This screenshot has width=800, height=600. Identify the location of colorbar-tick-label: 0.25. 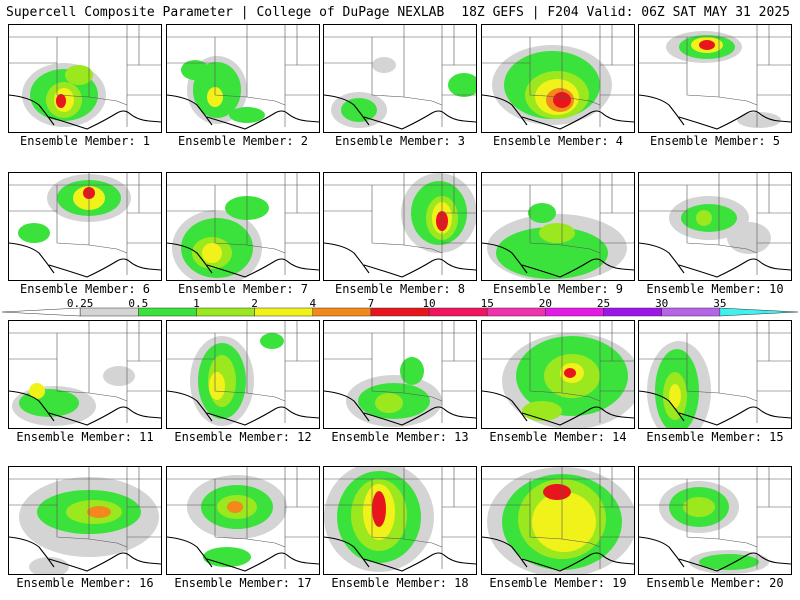
(80, 303).